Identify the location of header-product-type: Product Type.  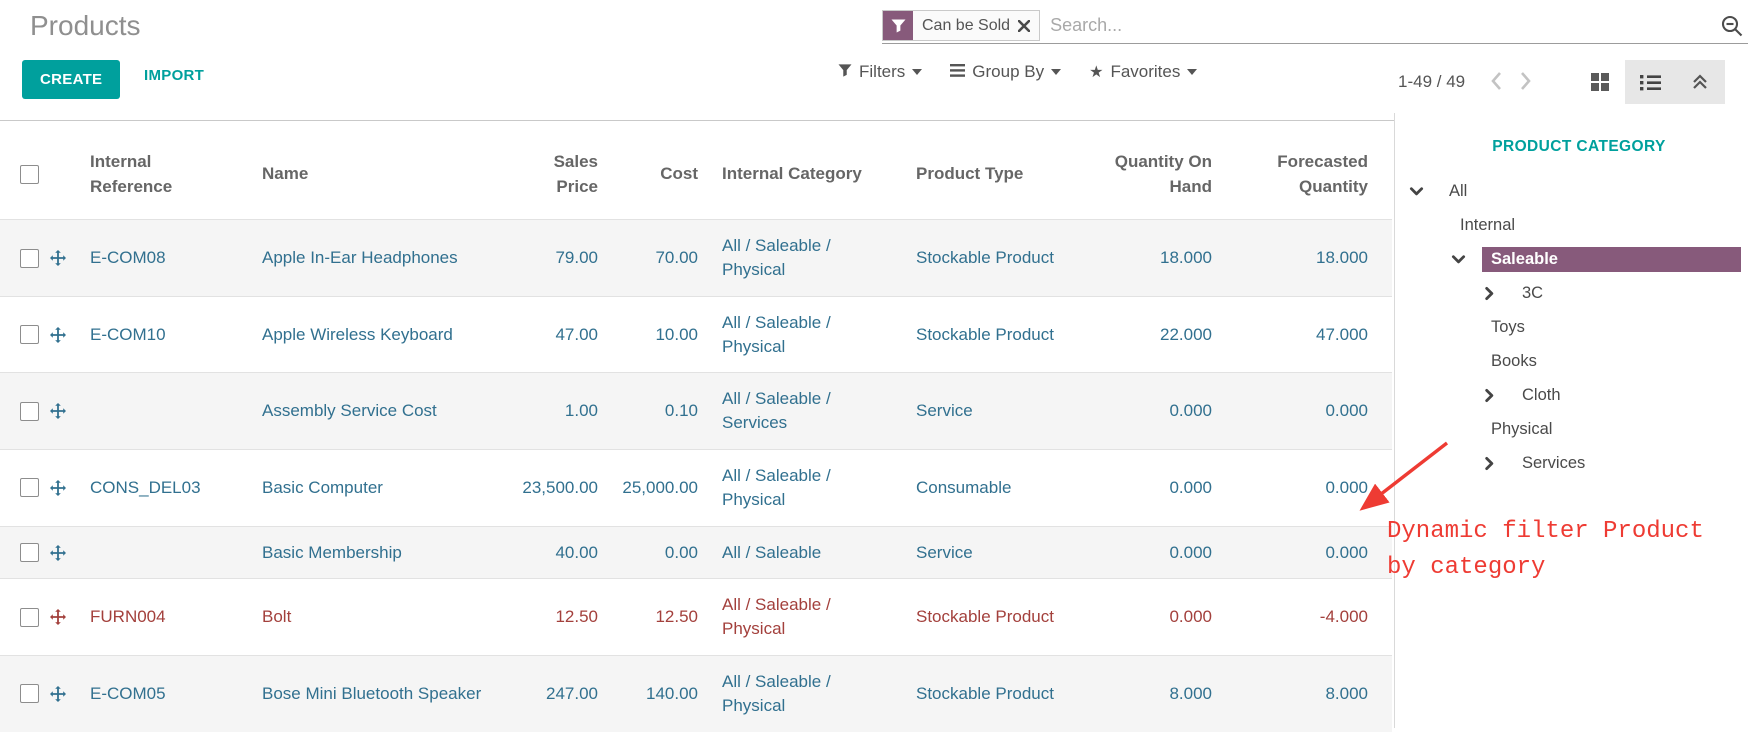
(970, 174).